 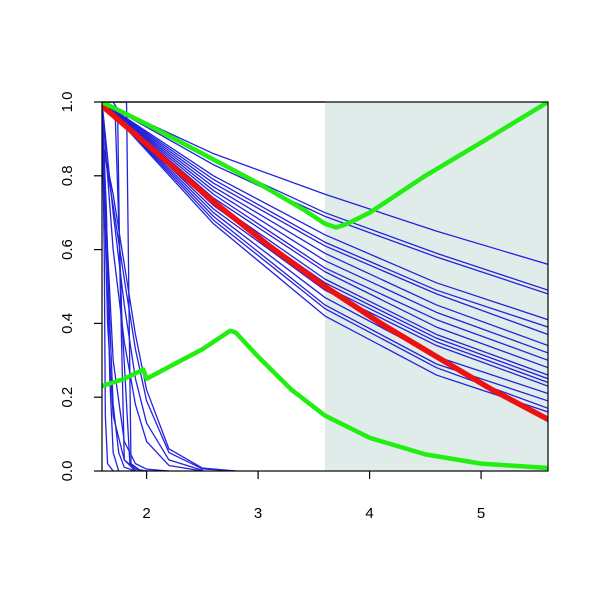 What do you see at coordinates (369, 513) in the screenshot?
I see `x-tick-label-4: 4` at bounding box center [369, 513].